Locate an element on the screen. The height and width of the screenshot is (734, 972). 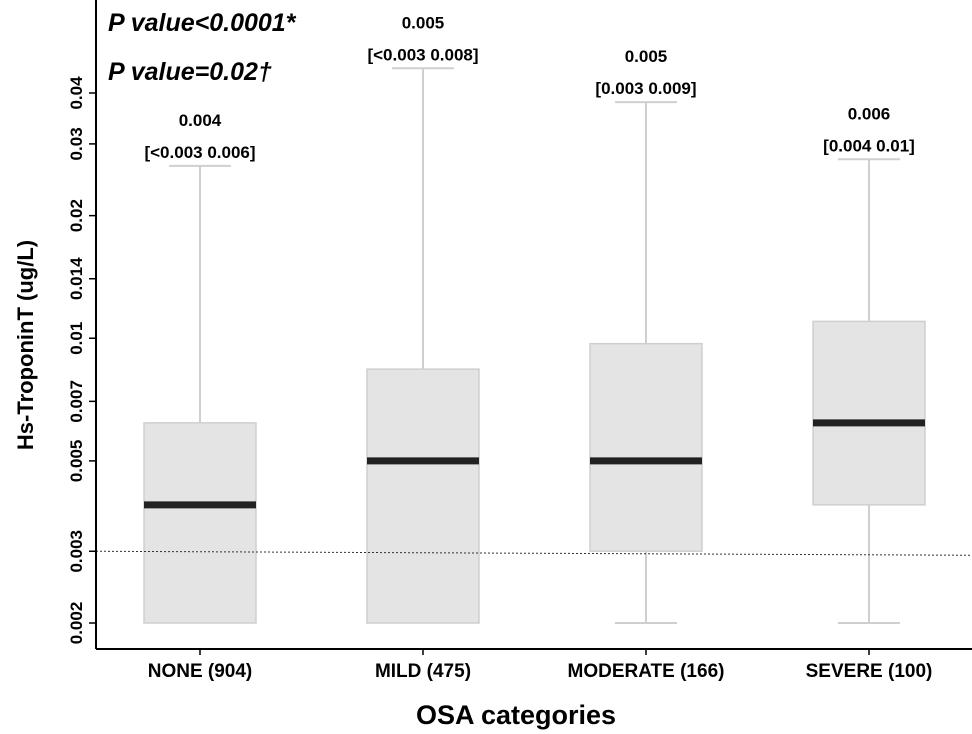
y-tick-label: 0.02 is located at coordinates (76, 215).